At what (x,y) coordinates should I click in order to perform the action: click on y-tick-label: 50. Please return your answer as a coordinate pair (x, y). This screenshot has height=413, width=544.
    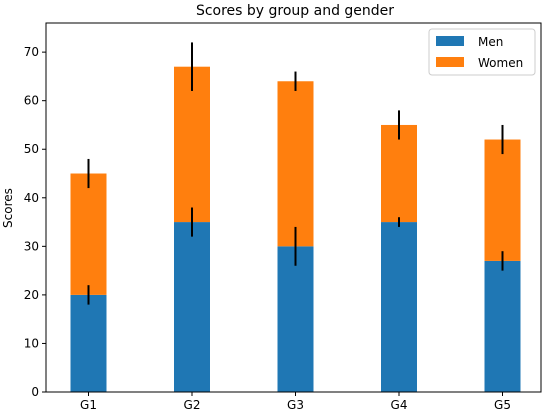
    Looking at the image, I should click on (31, 149).